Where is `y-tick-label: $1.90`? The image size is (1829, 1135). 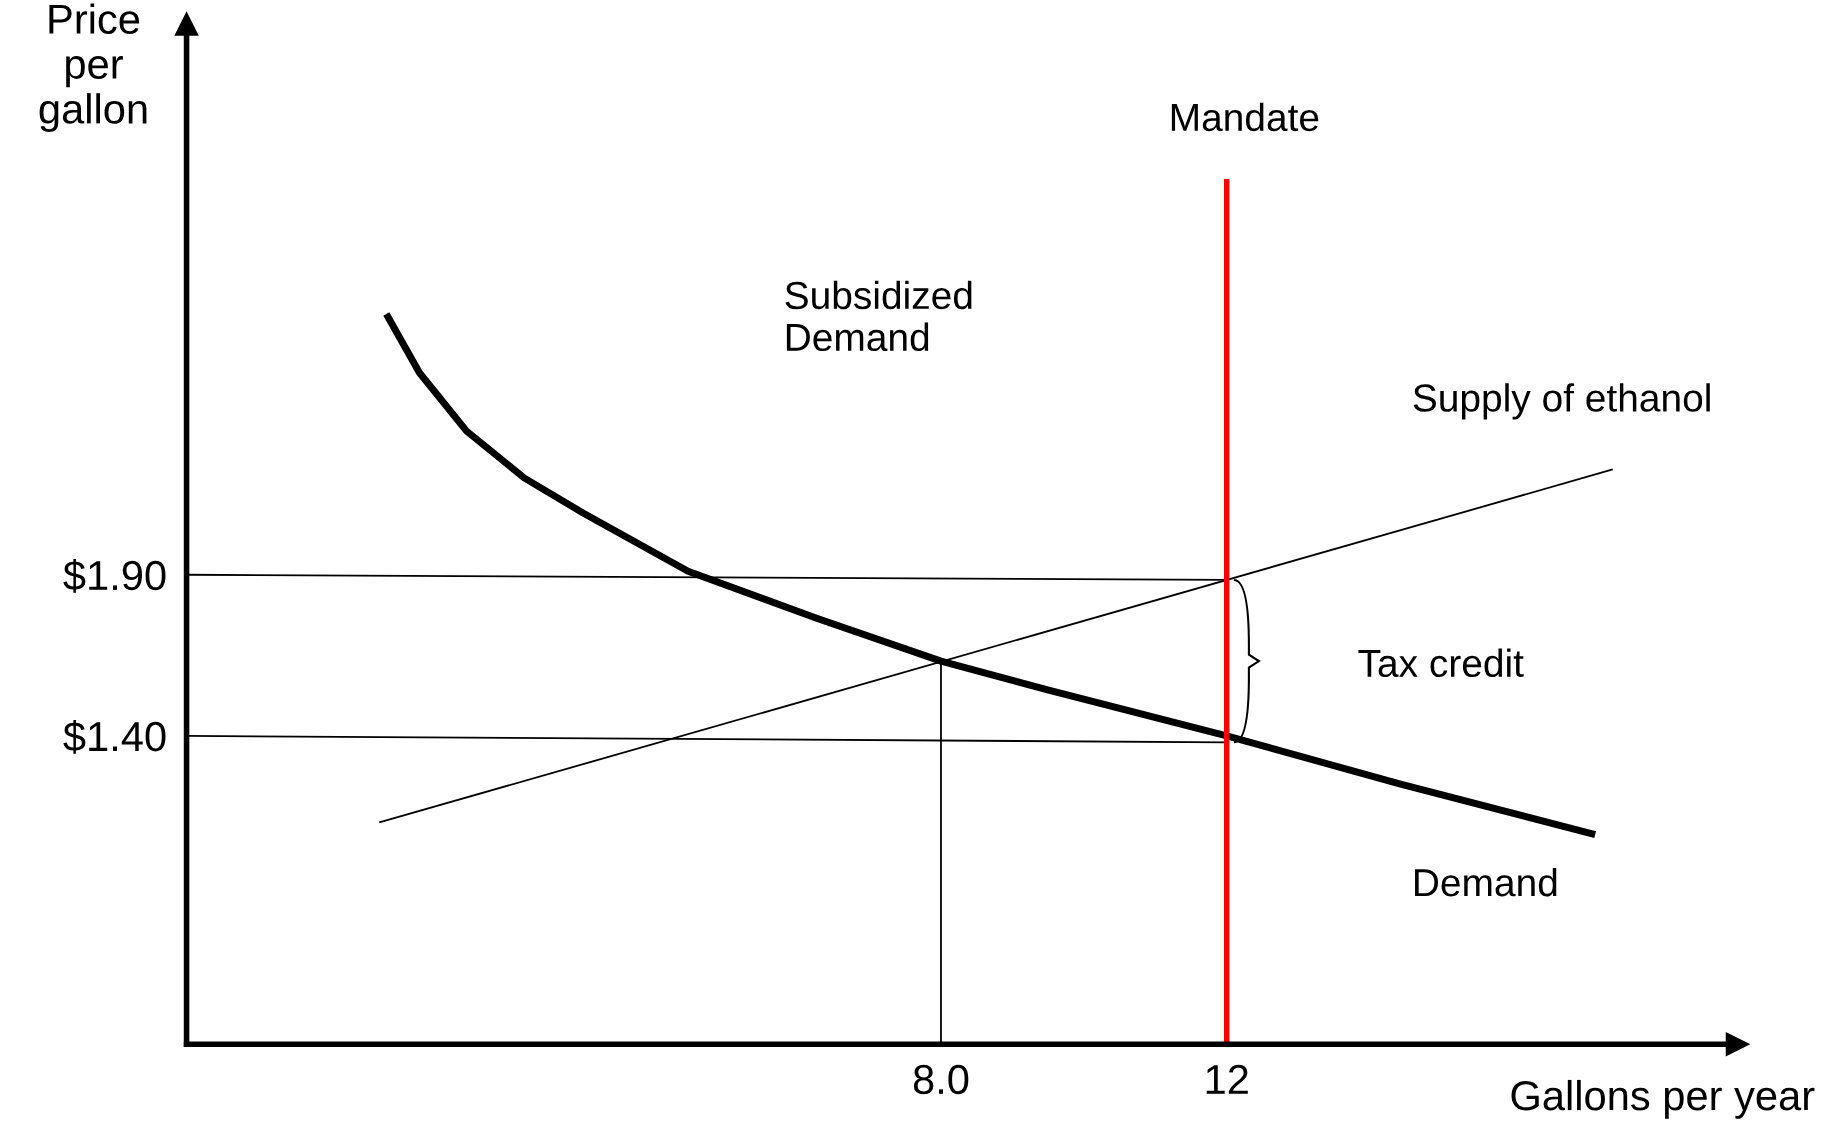
y-tick-label: $1.90 is located at coordinates (114, 576).